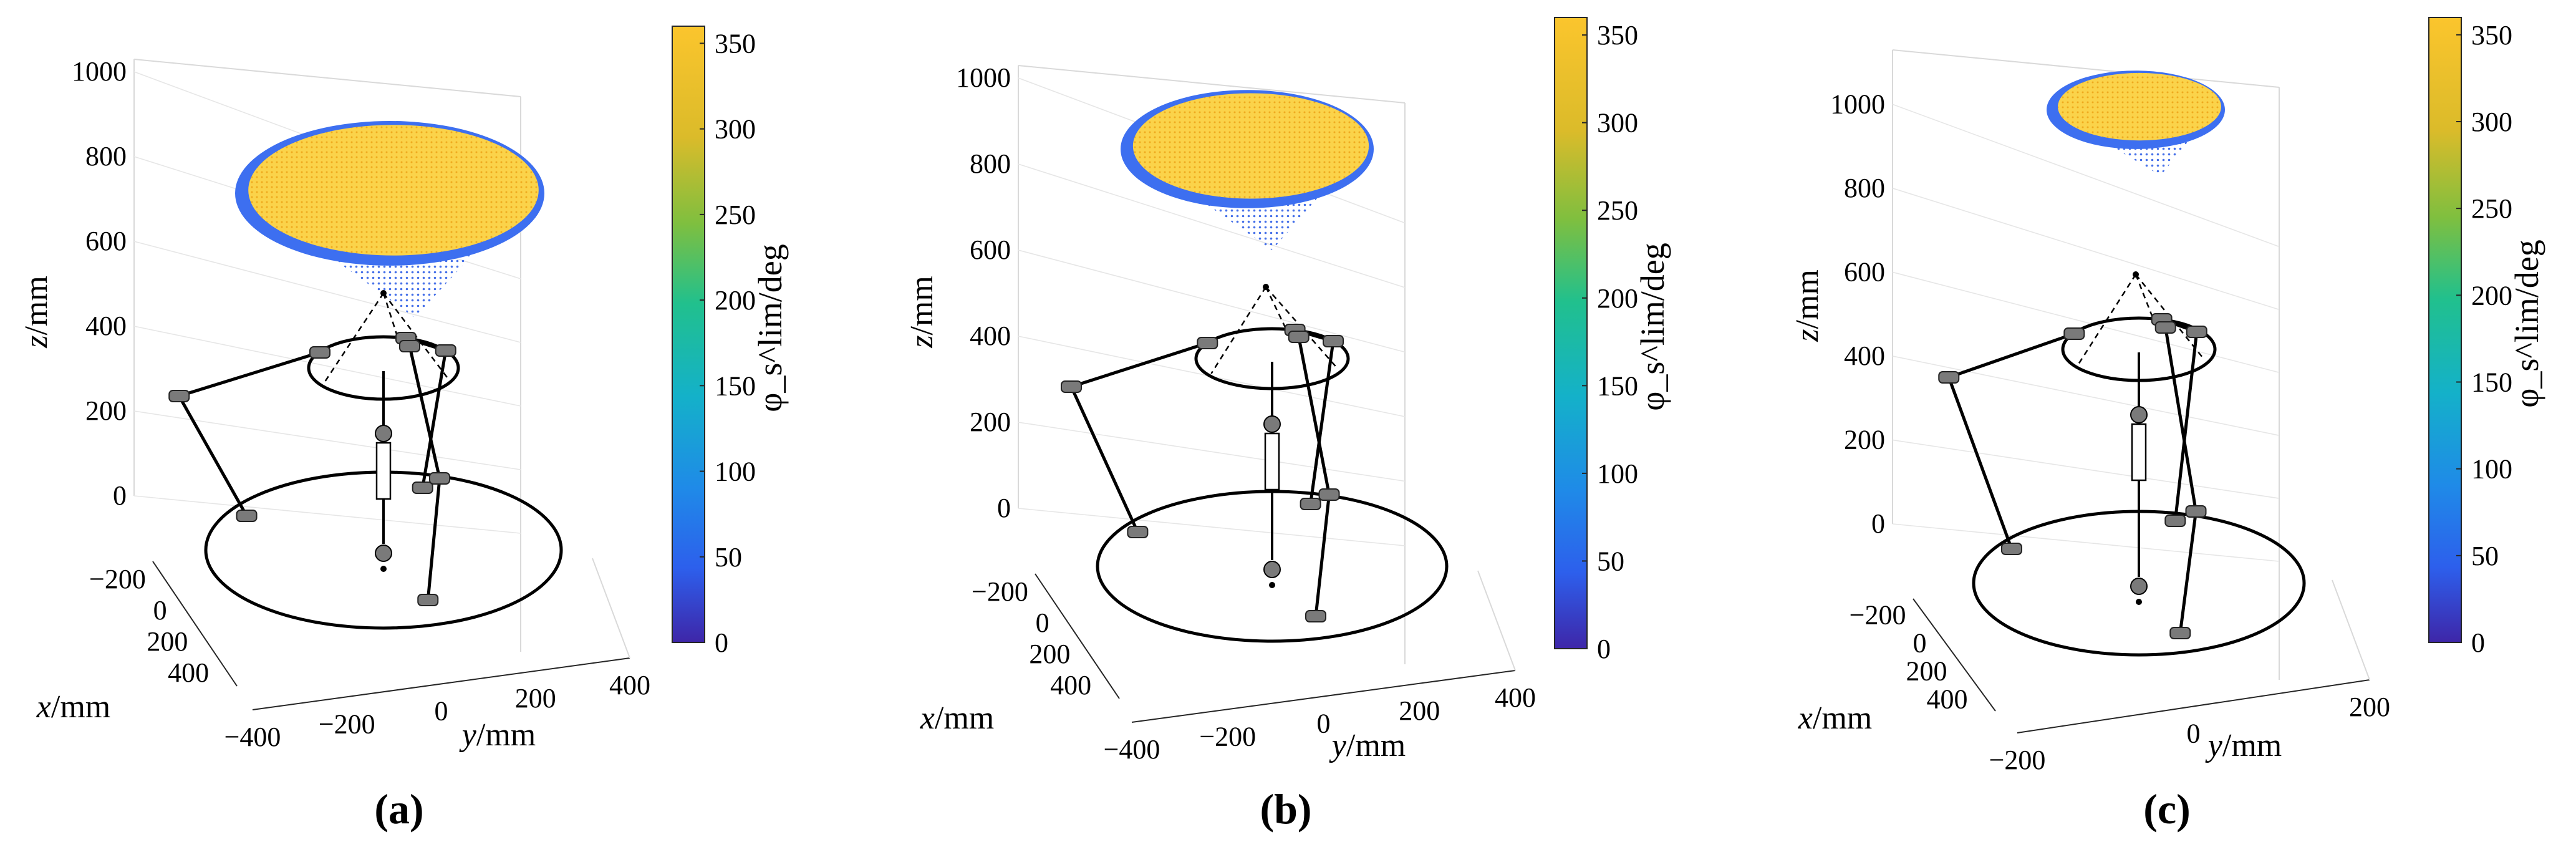 This screenshot has width=2576, height=847. What do you see at coordinates (1042, 622) in the screenshot?
I see `x-tick-label: 0` at bounding box center [1042, 622].